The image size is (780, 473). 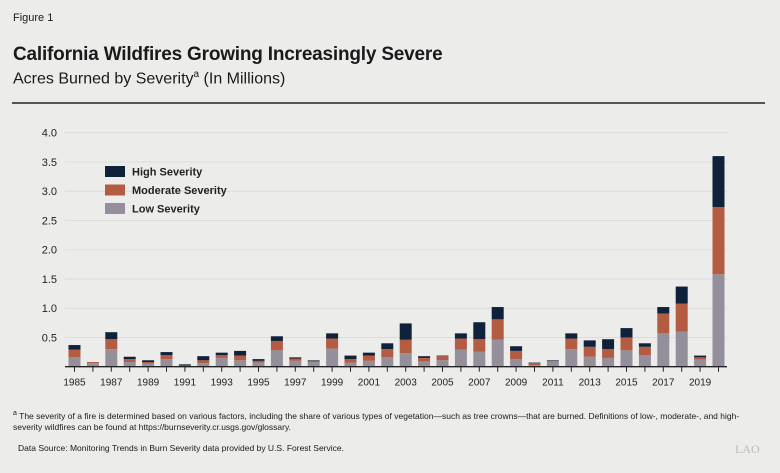 I want to click on y-tick-label: 2.5, so click(x=49, y=221).